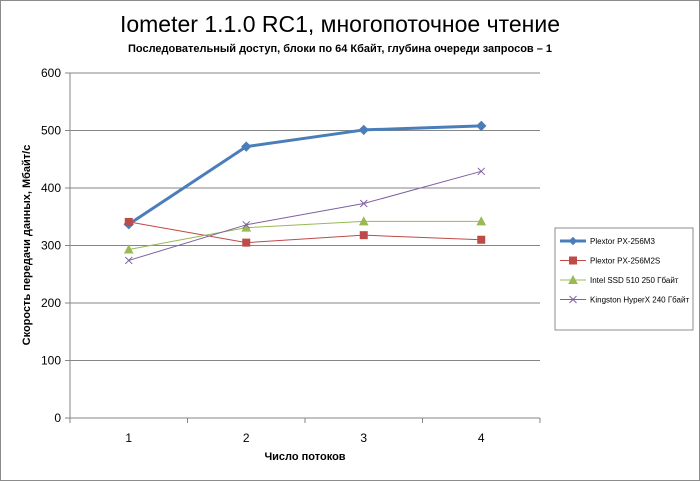 The image size is (700, 481). I want to click on x-tick-label: 4, so click(481, 438).